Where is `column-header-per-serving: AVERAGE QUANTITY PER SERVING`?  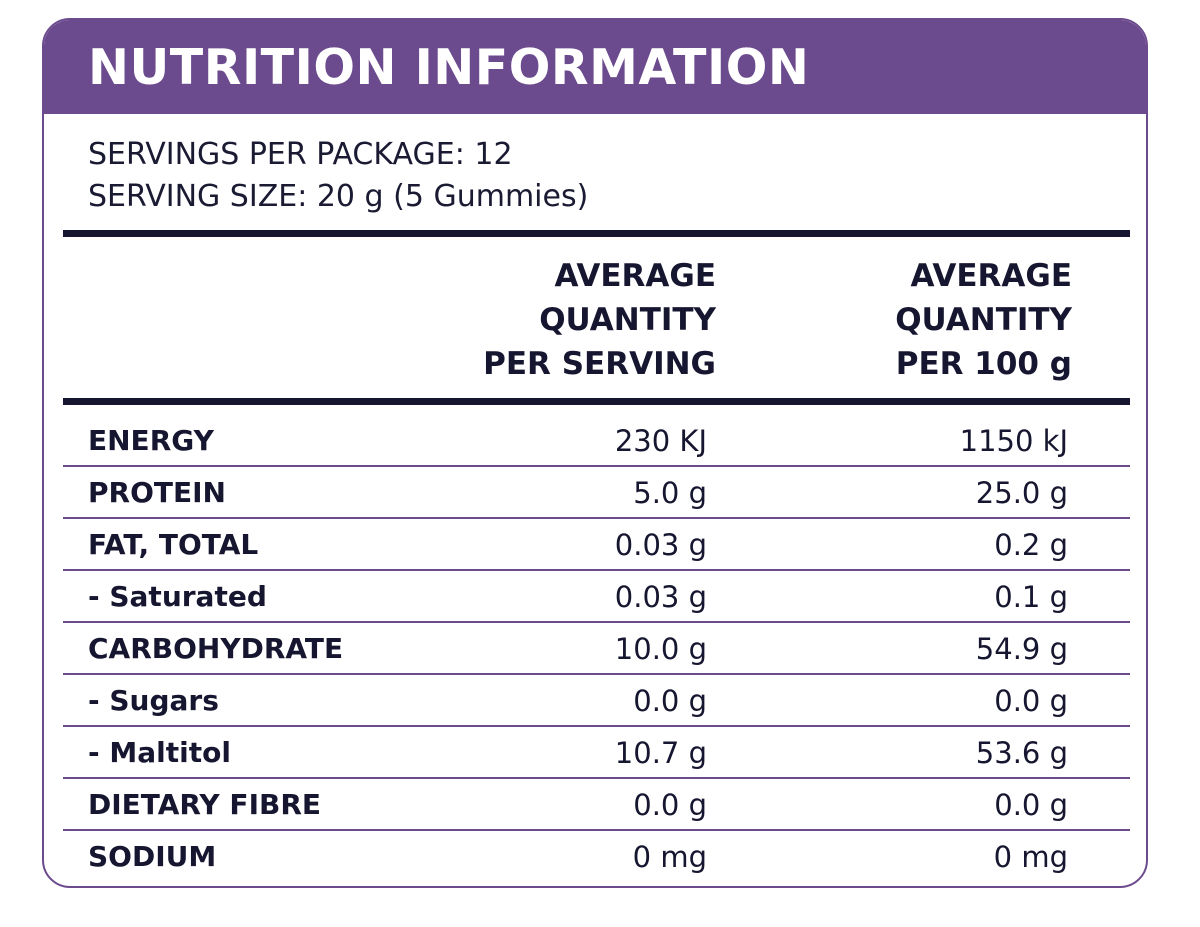 column-header-per-serving: AVERAGE QUANTITY PER SERVING is located at coordinates (599, 320).